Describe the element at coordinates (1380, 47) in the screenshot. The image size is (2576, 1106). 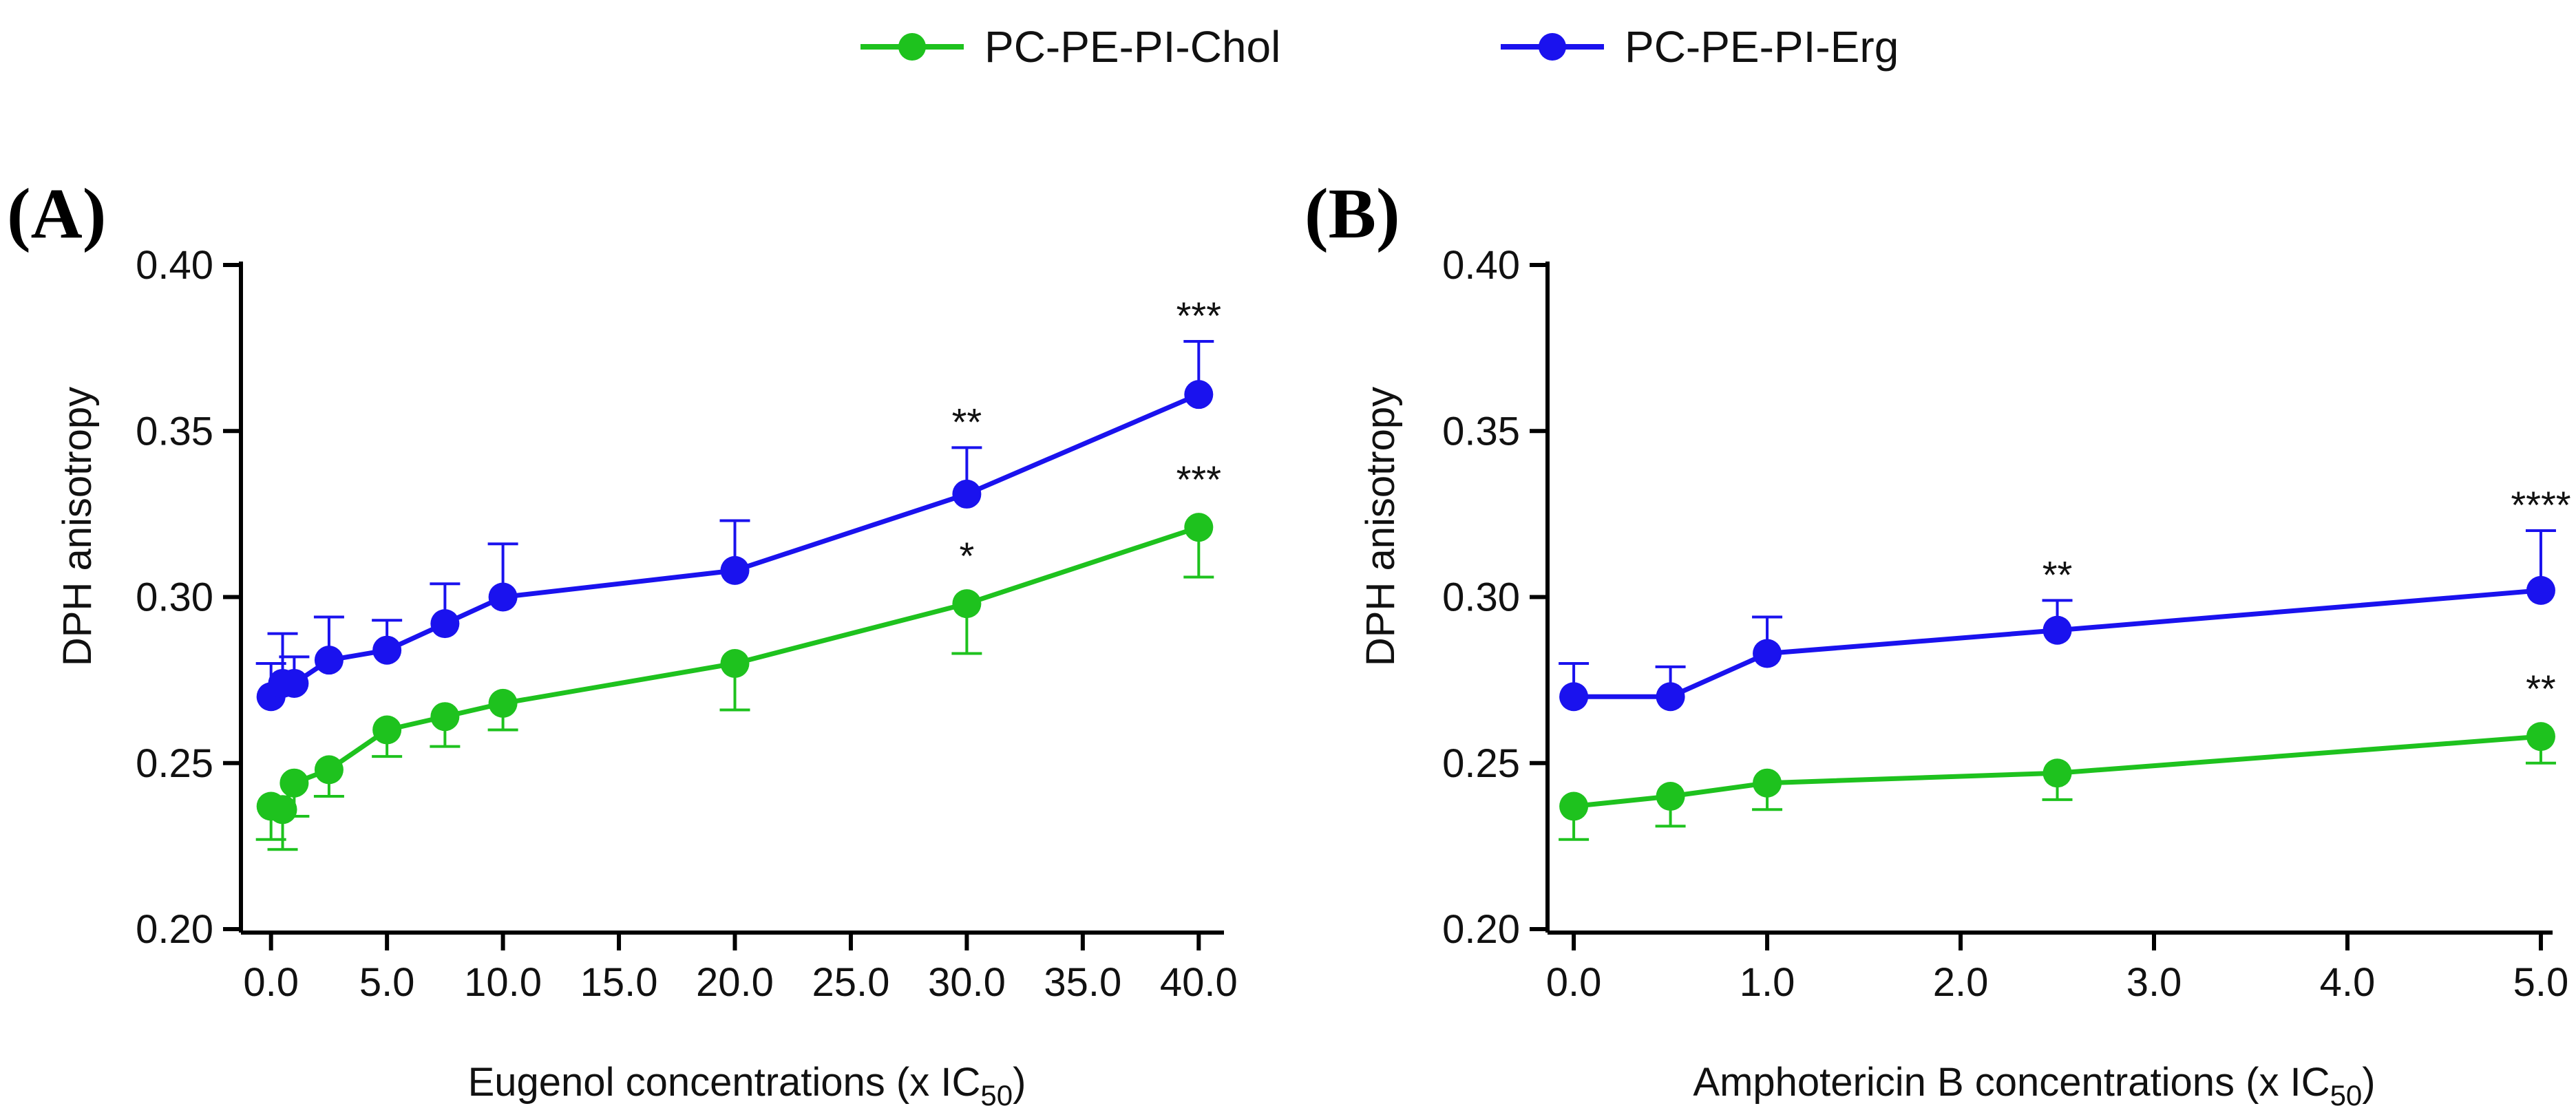
I see `legend: PC-PE-PI-Chol PC-PE-PI-Erg` at that location.